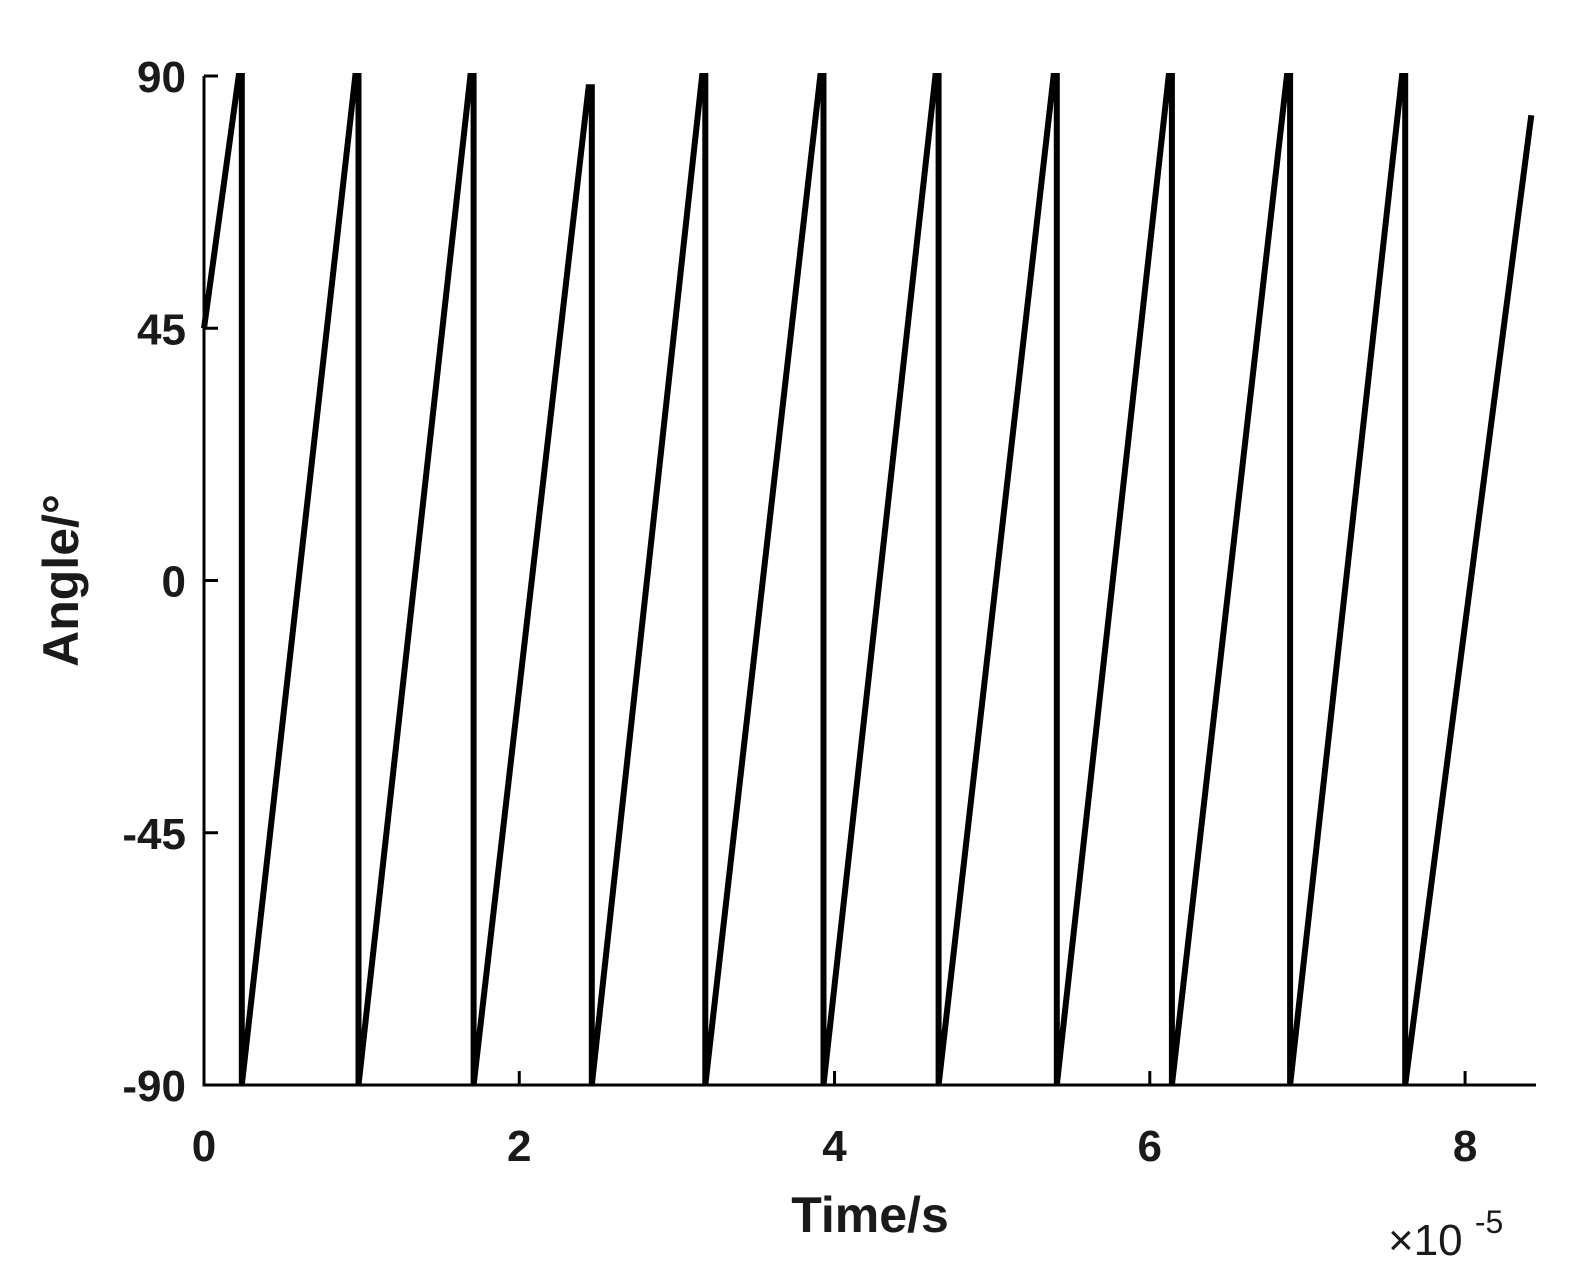  I want to click on x-axis-multiplier: ×10 -5, so click(1445, 1234).